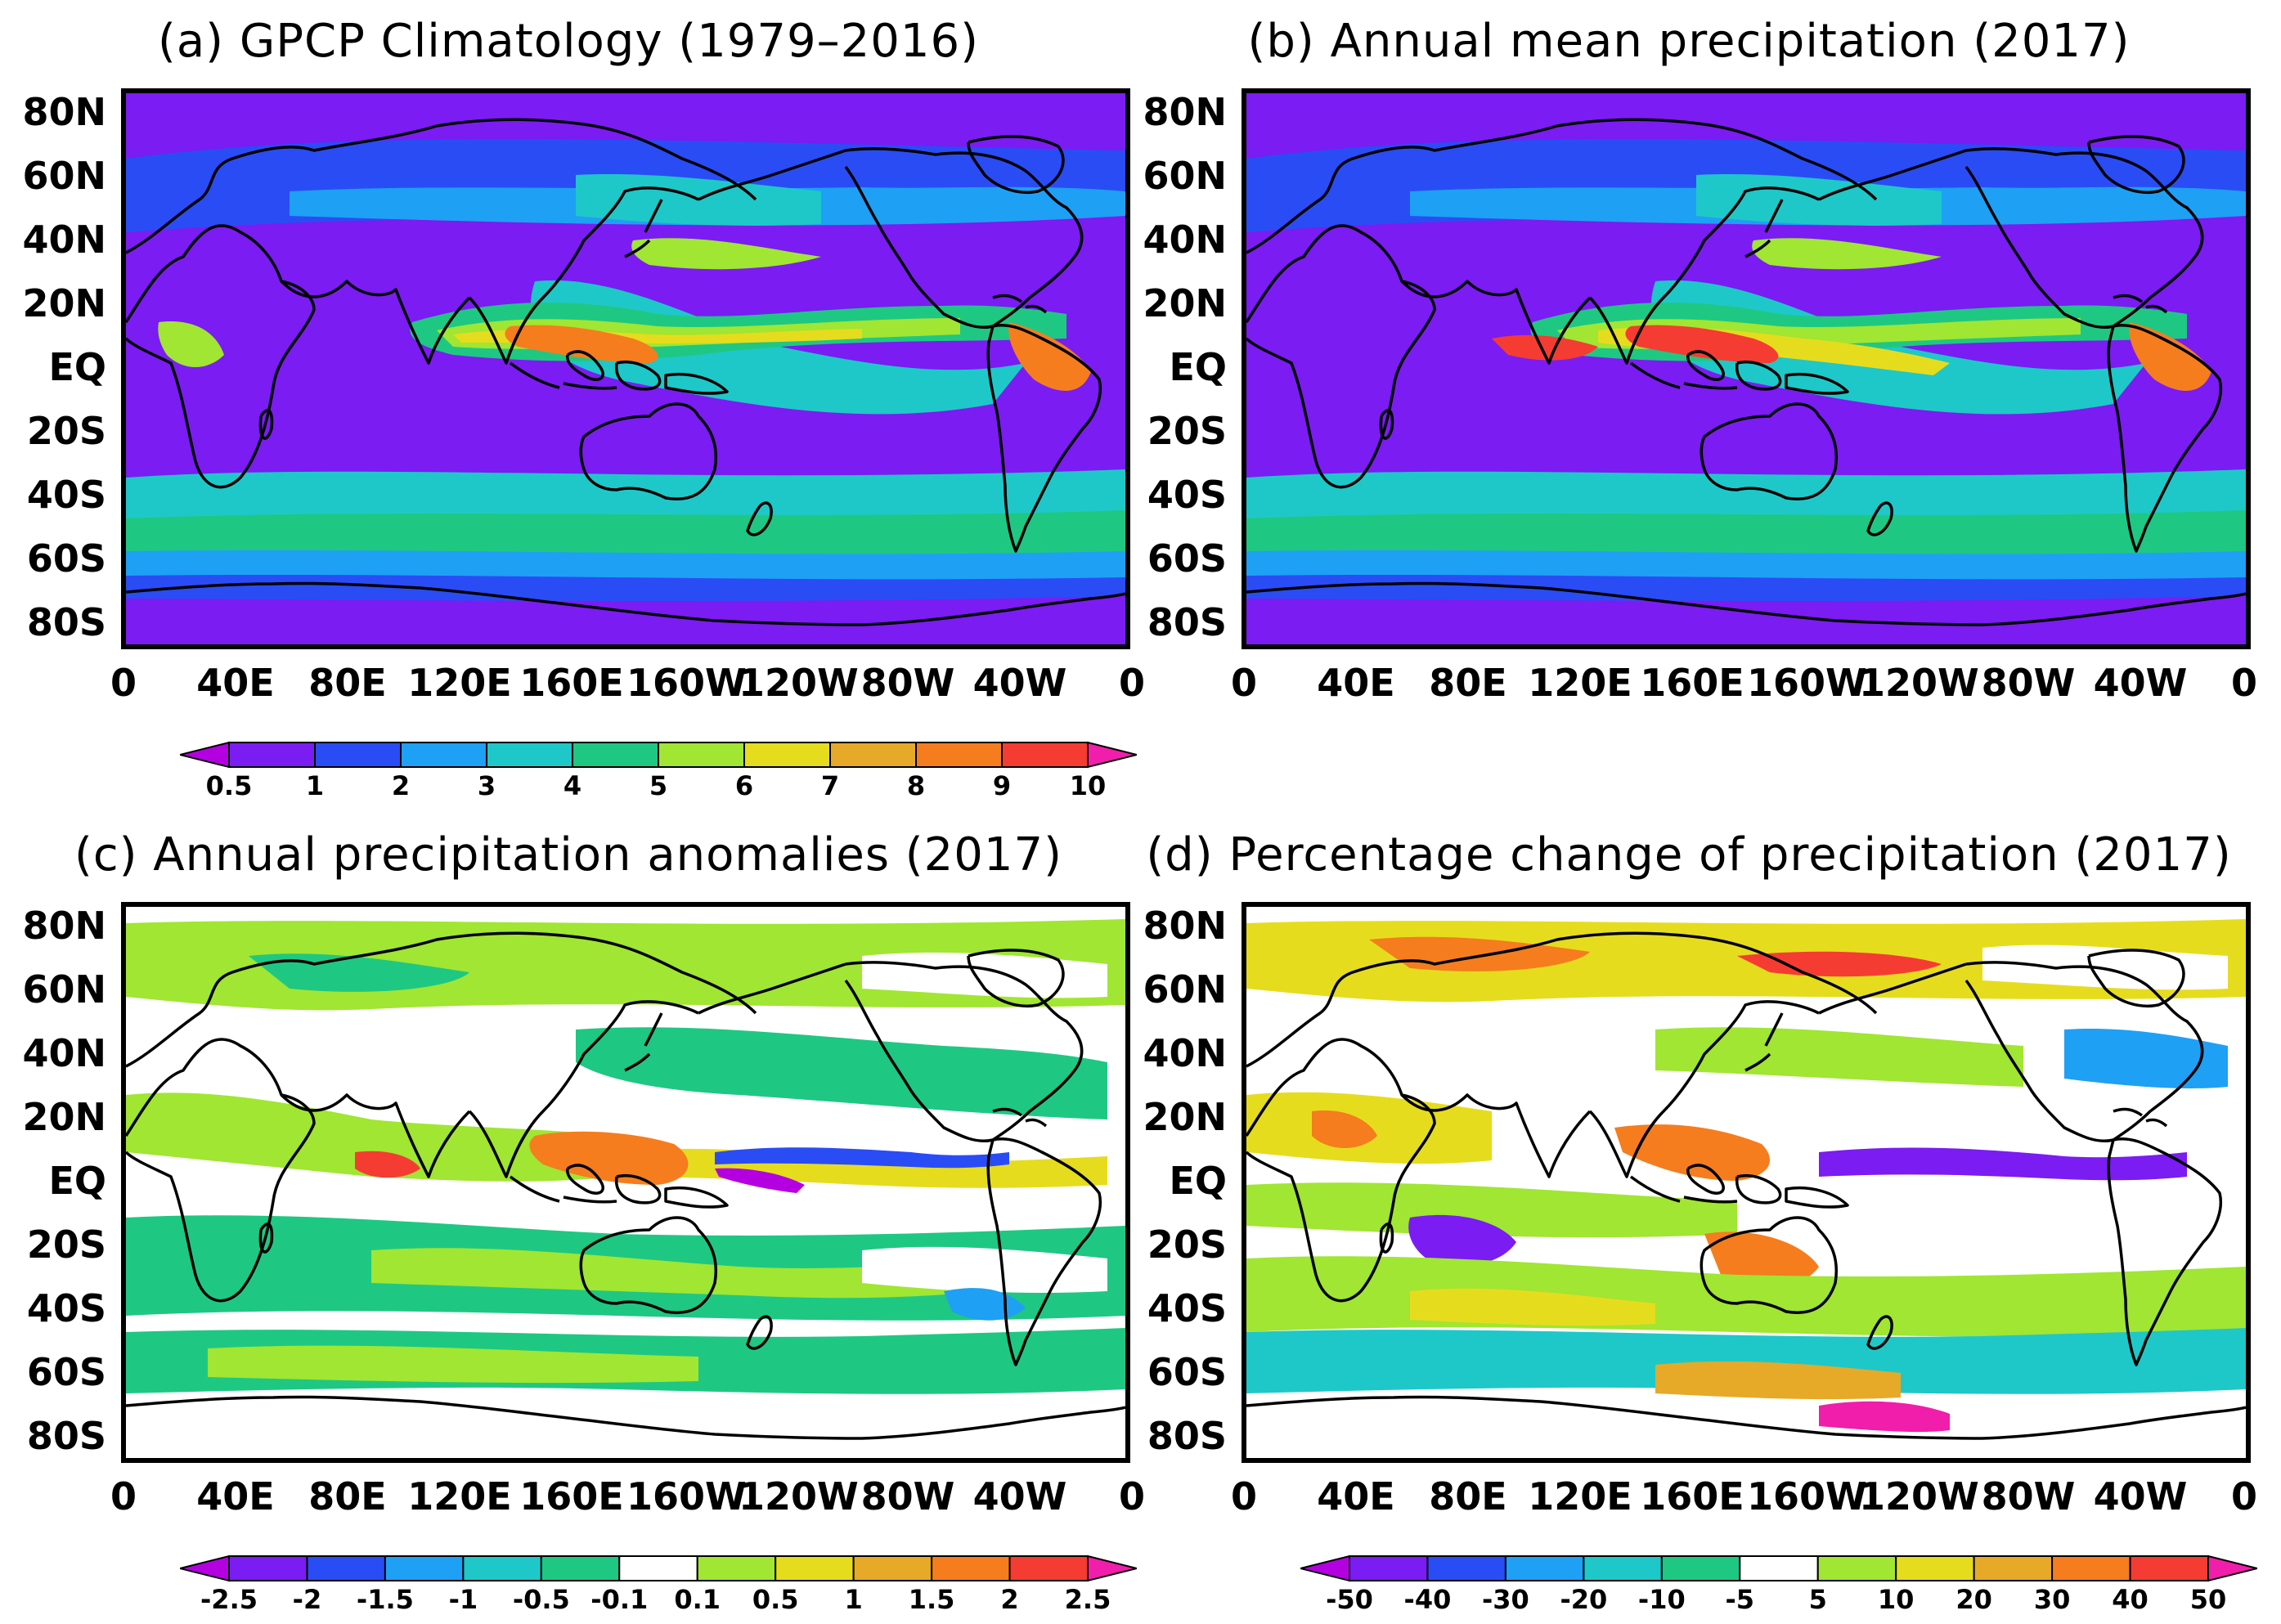 The image size is (2281, 1624). What do you see at coordinates (1468, 1497) in the screenshot?
I see `panel-d-lon-label: 80E` at bounding box center [1468, 1497].